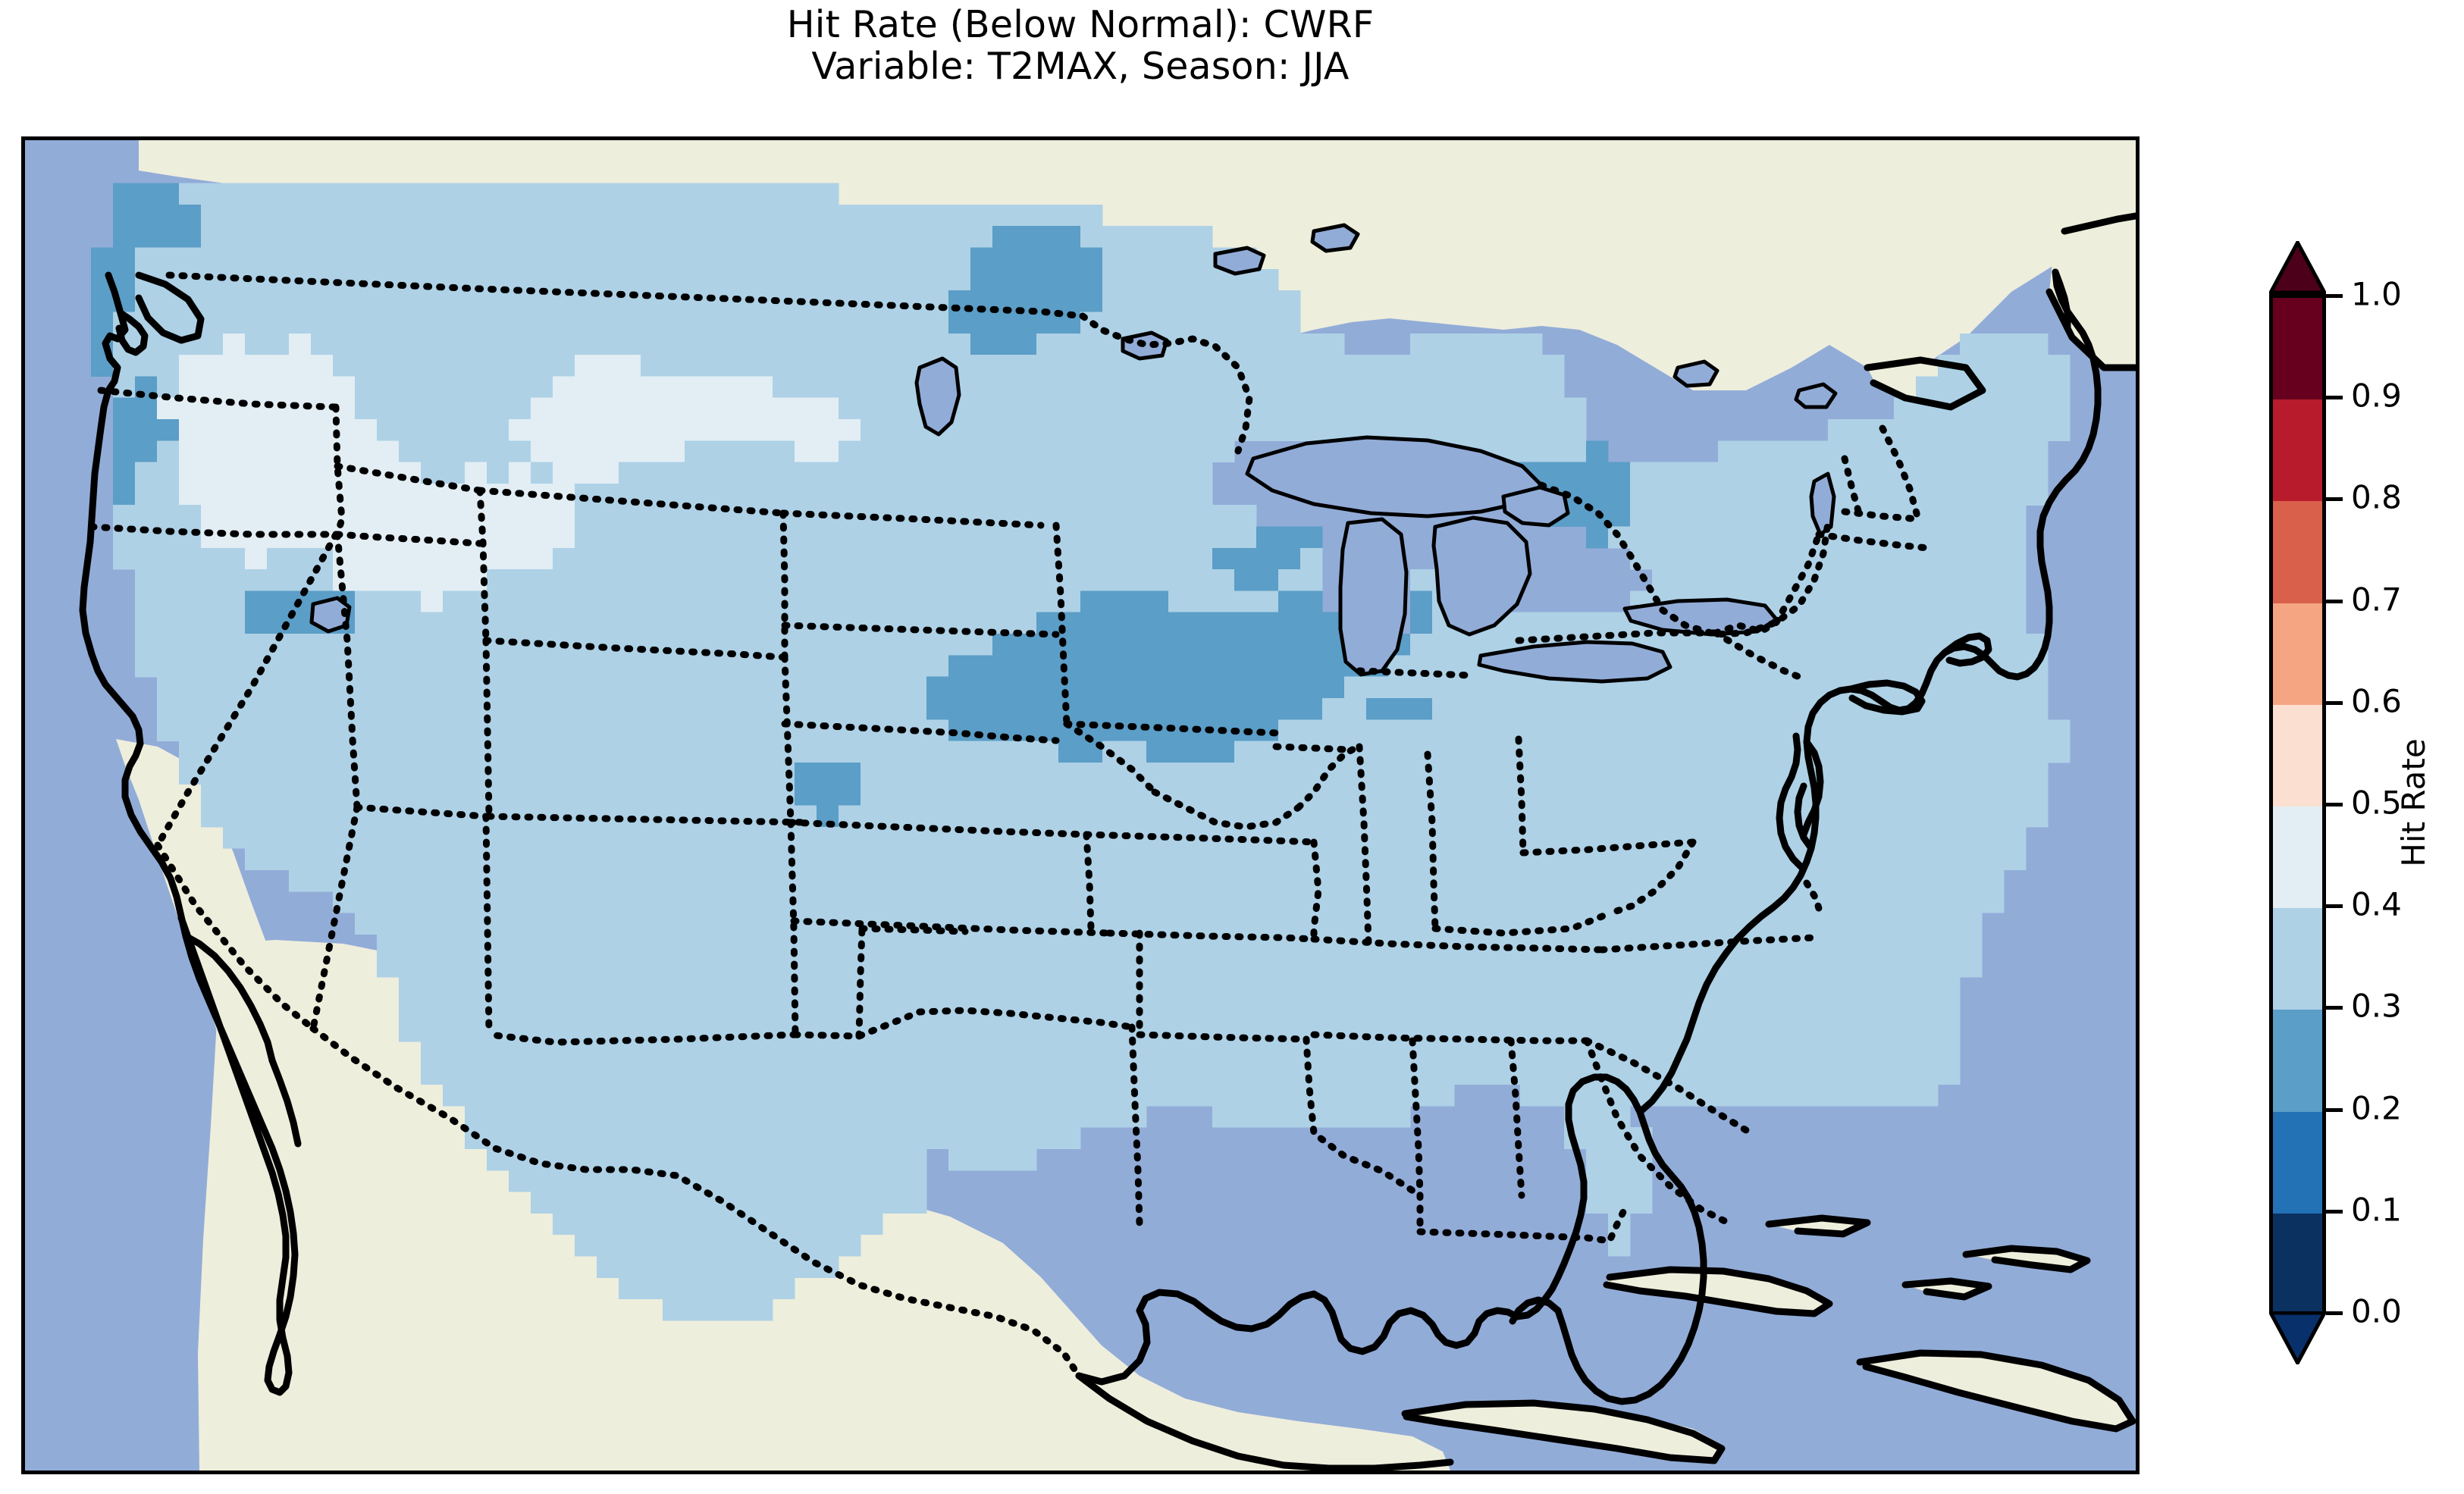 The height and width of the screenshot is (1494, 2464). Describe the element at coordinates (2297, 1337) in the screenshot. I see `colorbar-under-arrow` at that location.